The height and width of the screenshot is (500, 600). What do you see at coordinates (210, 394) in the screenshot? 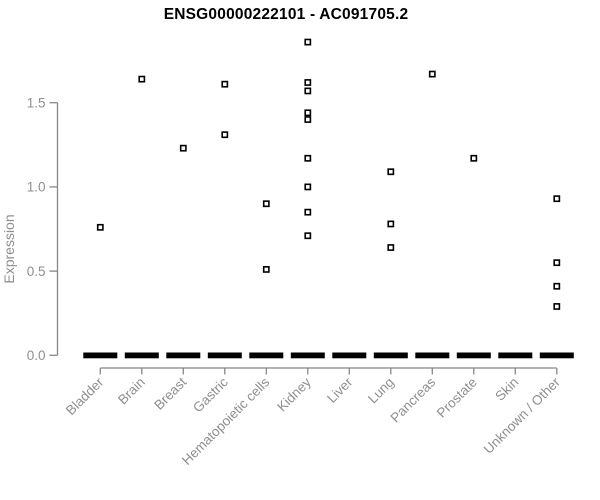
I see `x-tick-label: Gastric` at bounding box center [210, 394].